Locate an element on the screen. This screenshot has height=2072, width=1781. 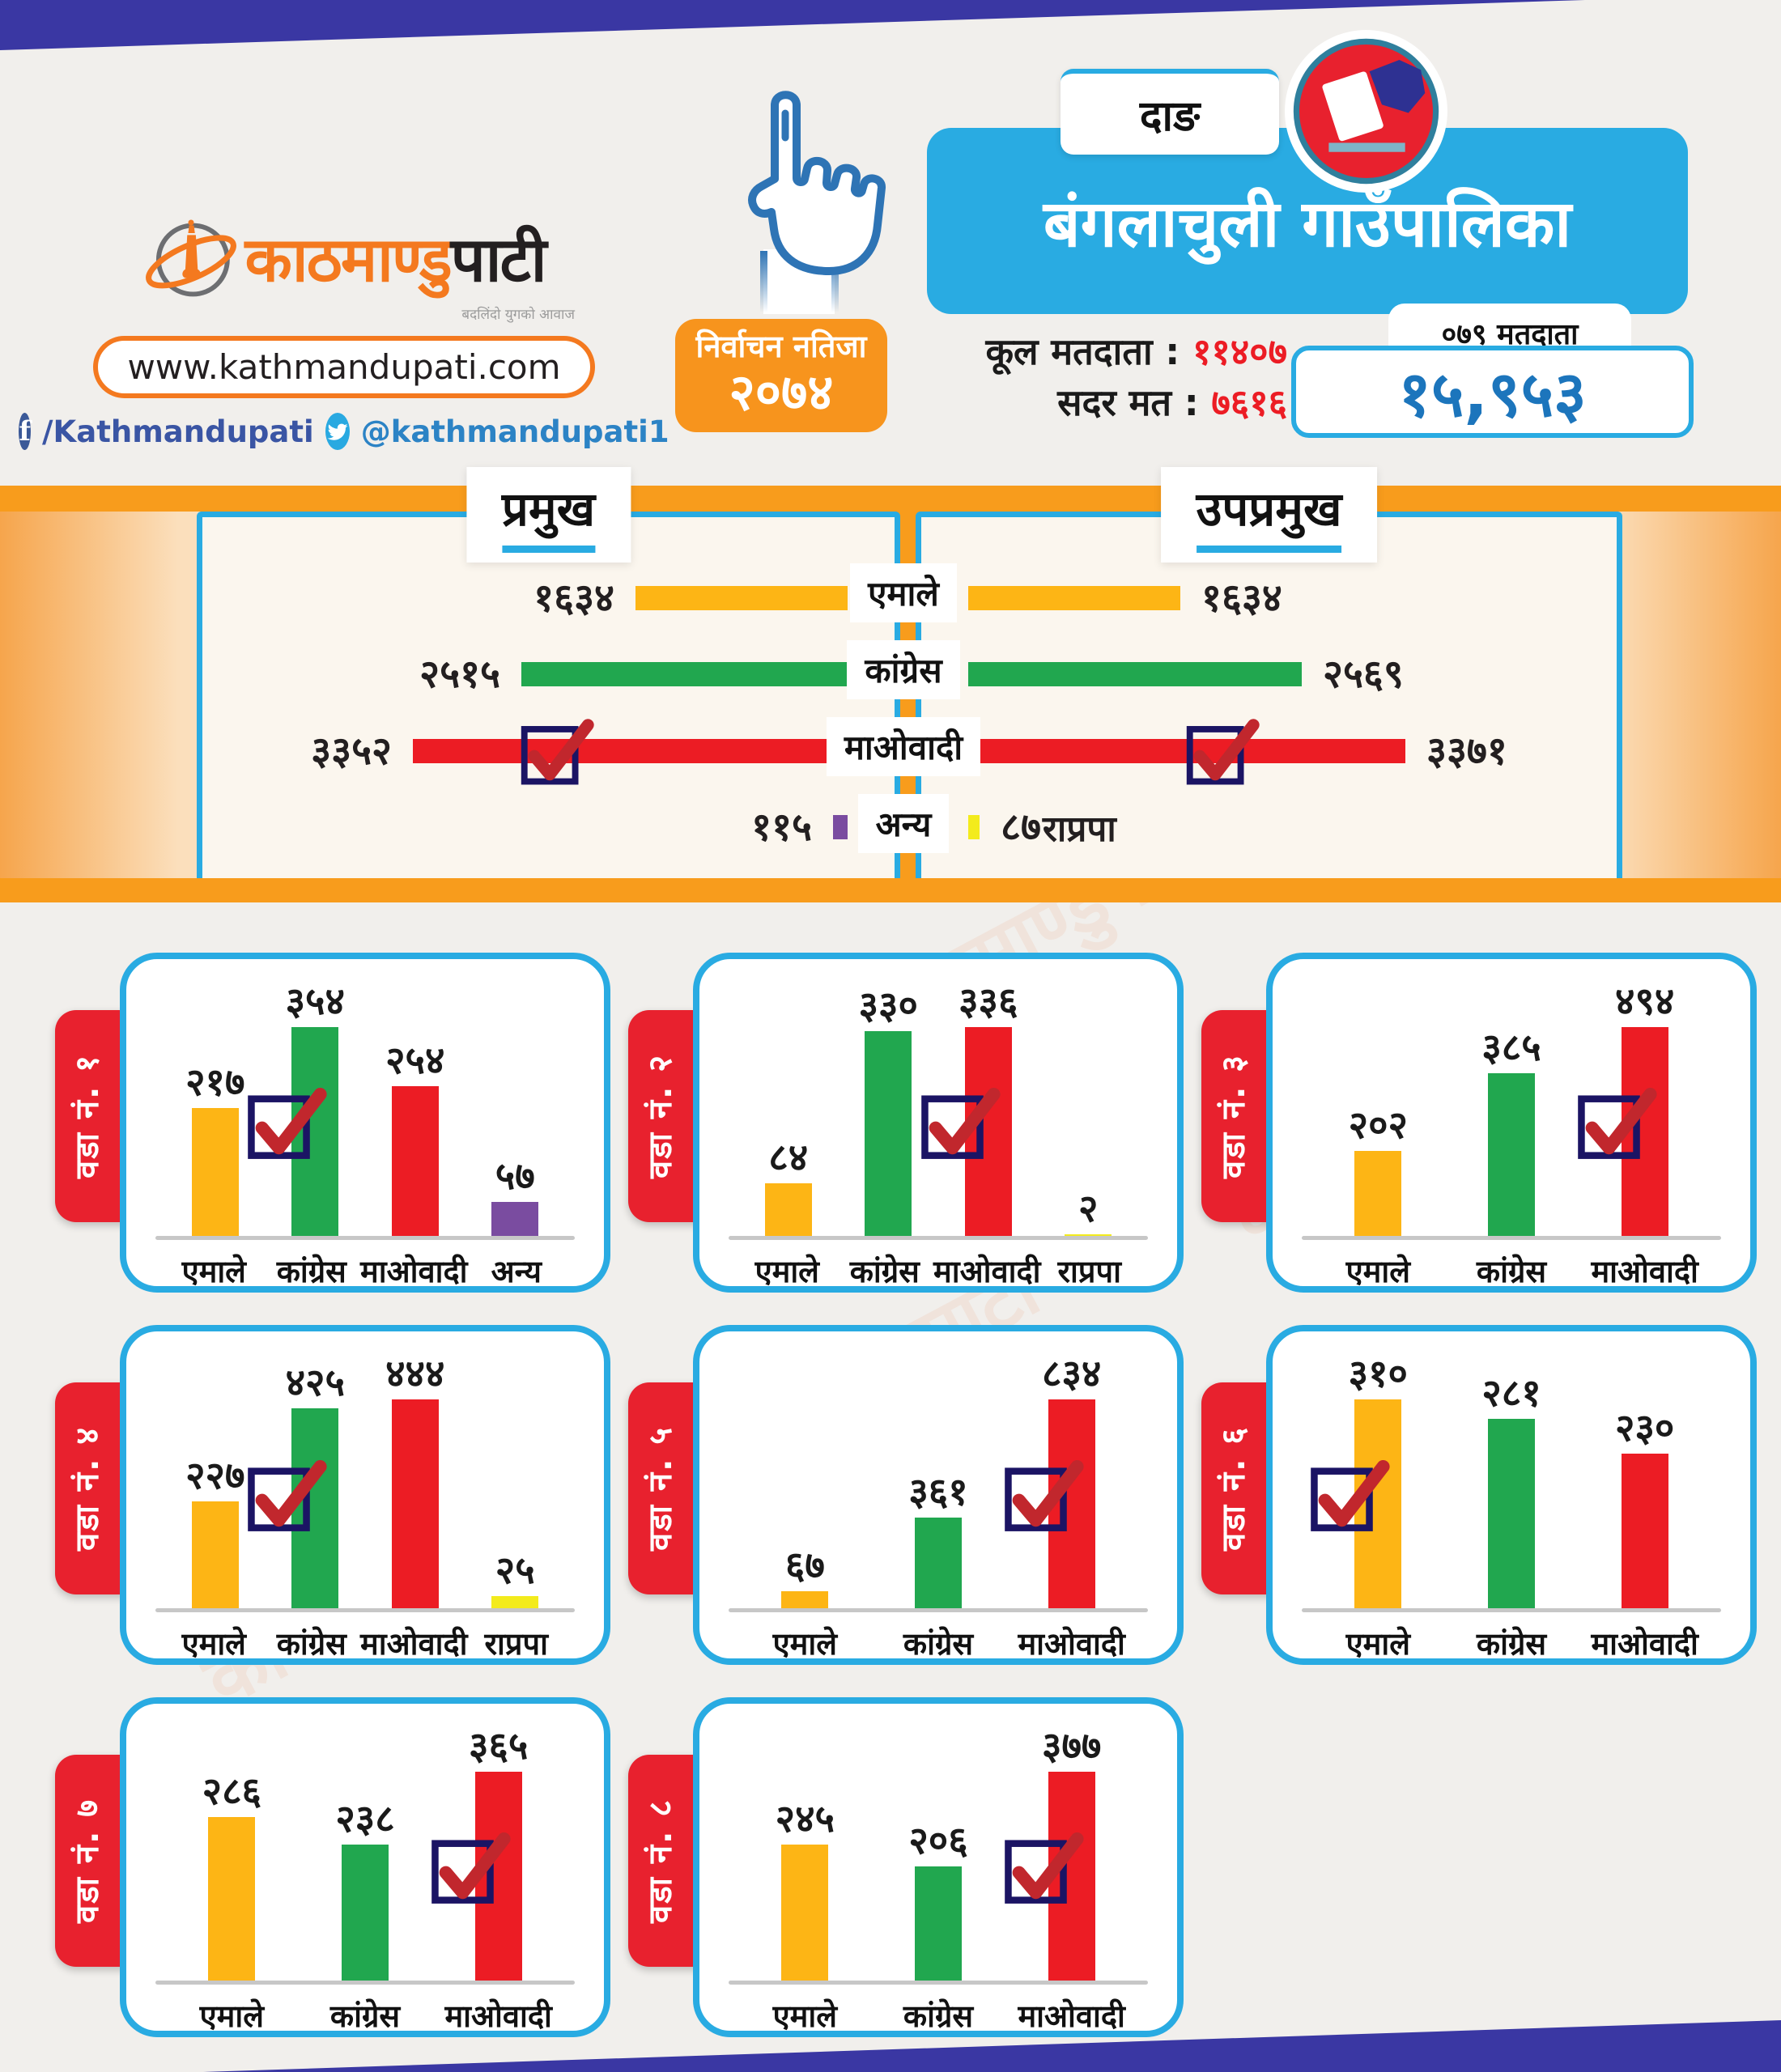
vote-count: ६७ is located at coordinates (805, 1565).